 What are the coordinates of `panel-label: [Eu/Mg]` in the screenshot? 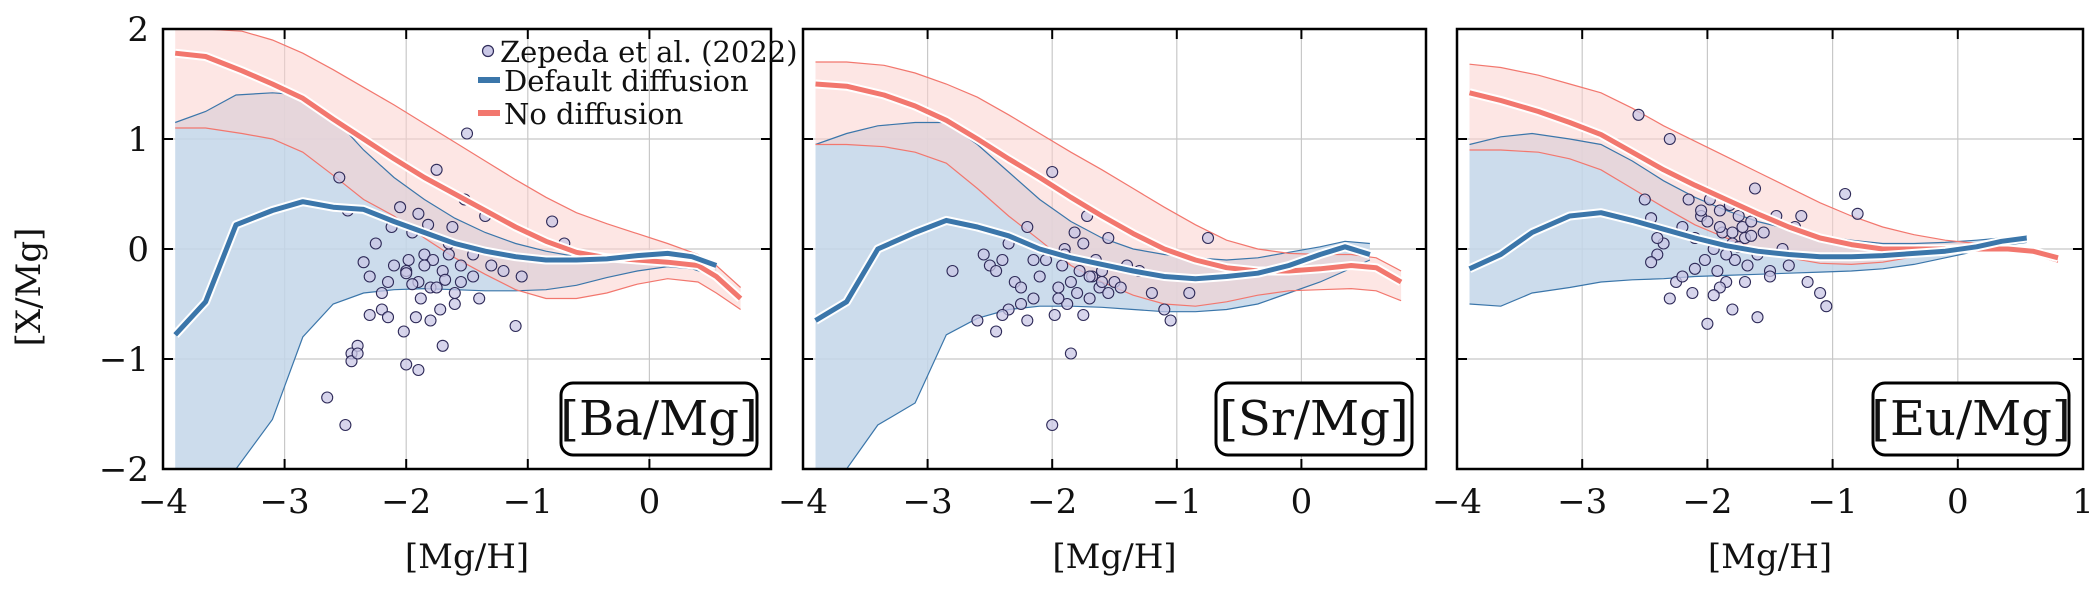 It's located at (1970, 419).